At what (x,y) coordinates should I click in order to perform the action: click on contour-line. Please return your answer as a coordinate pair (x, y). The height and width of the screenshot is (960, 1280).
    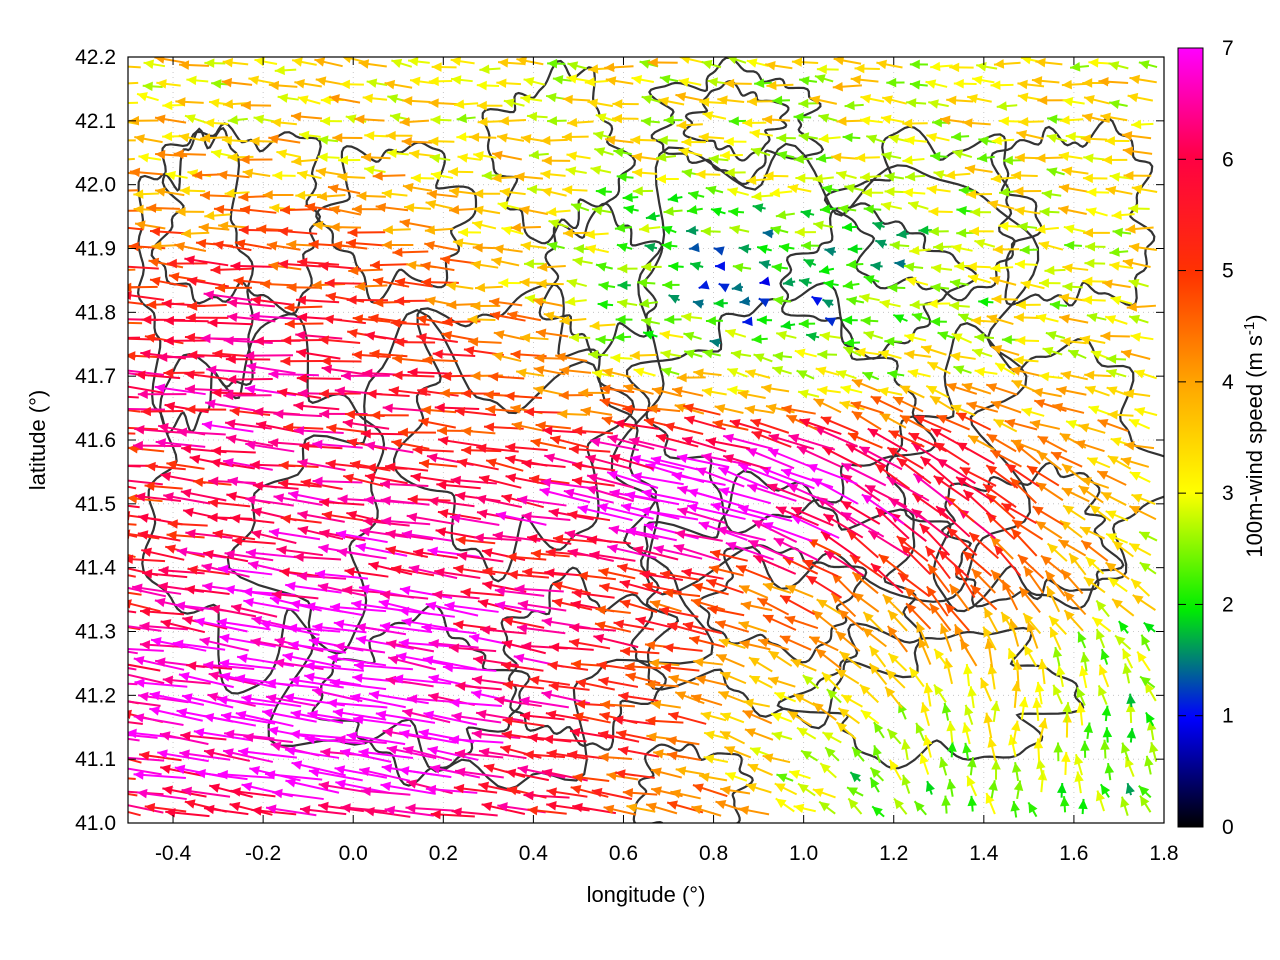
    Looking at the image, I should click on (513, 432).